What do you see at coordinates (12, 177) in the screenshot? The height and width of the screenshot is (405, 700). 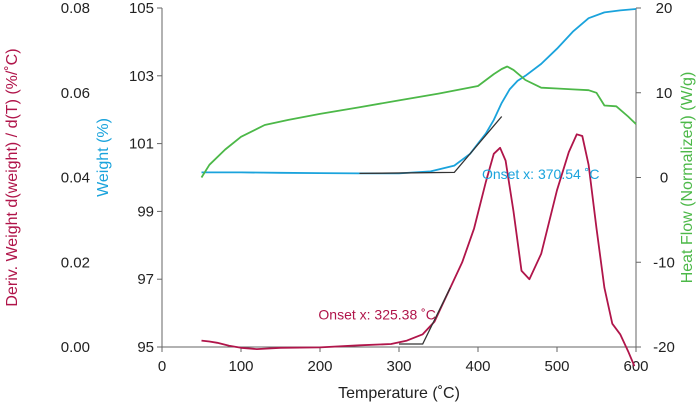 I see `deriv-weight-axis-label: Deriv. Weight d(weight) / d(T) (%/˚C)` at bounding box center [12, 177].